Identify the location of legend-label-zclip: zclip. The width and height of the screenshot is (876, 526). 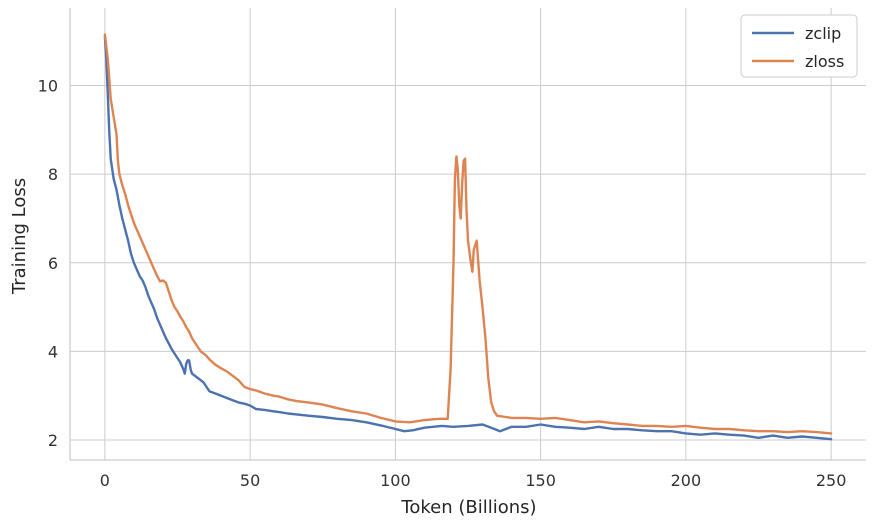
(823, 33).